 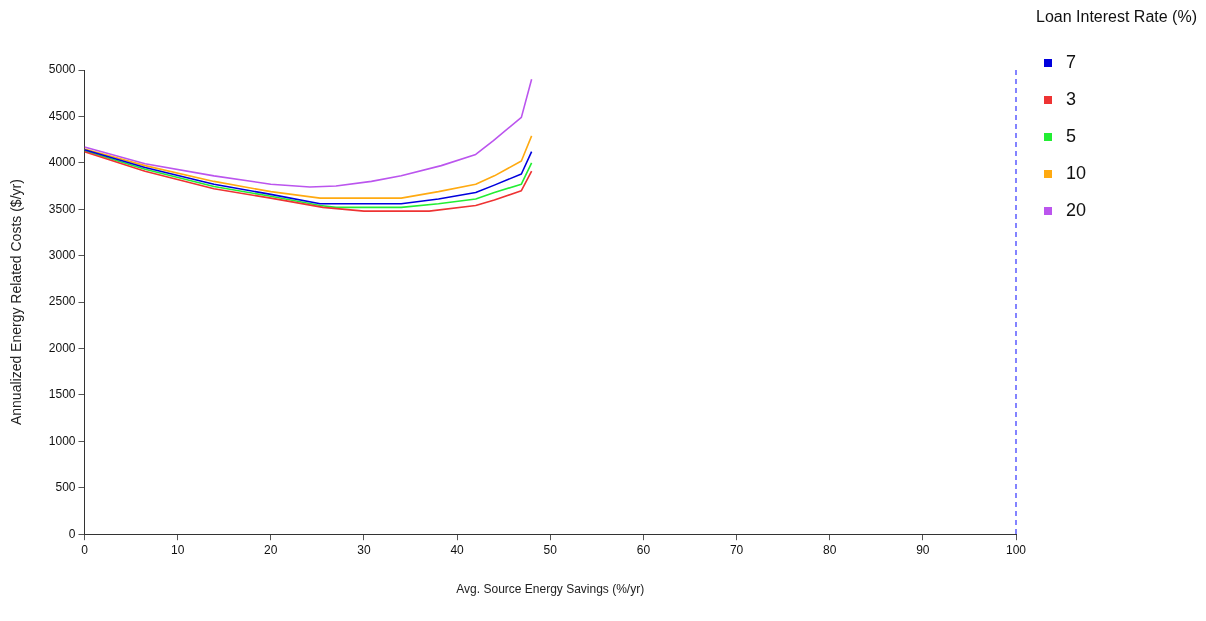 What do you see at coordinates (62, 69) in the screenshot?
I see `y-tick-label: 5000` at bounding box center [62, 69].